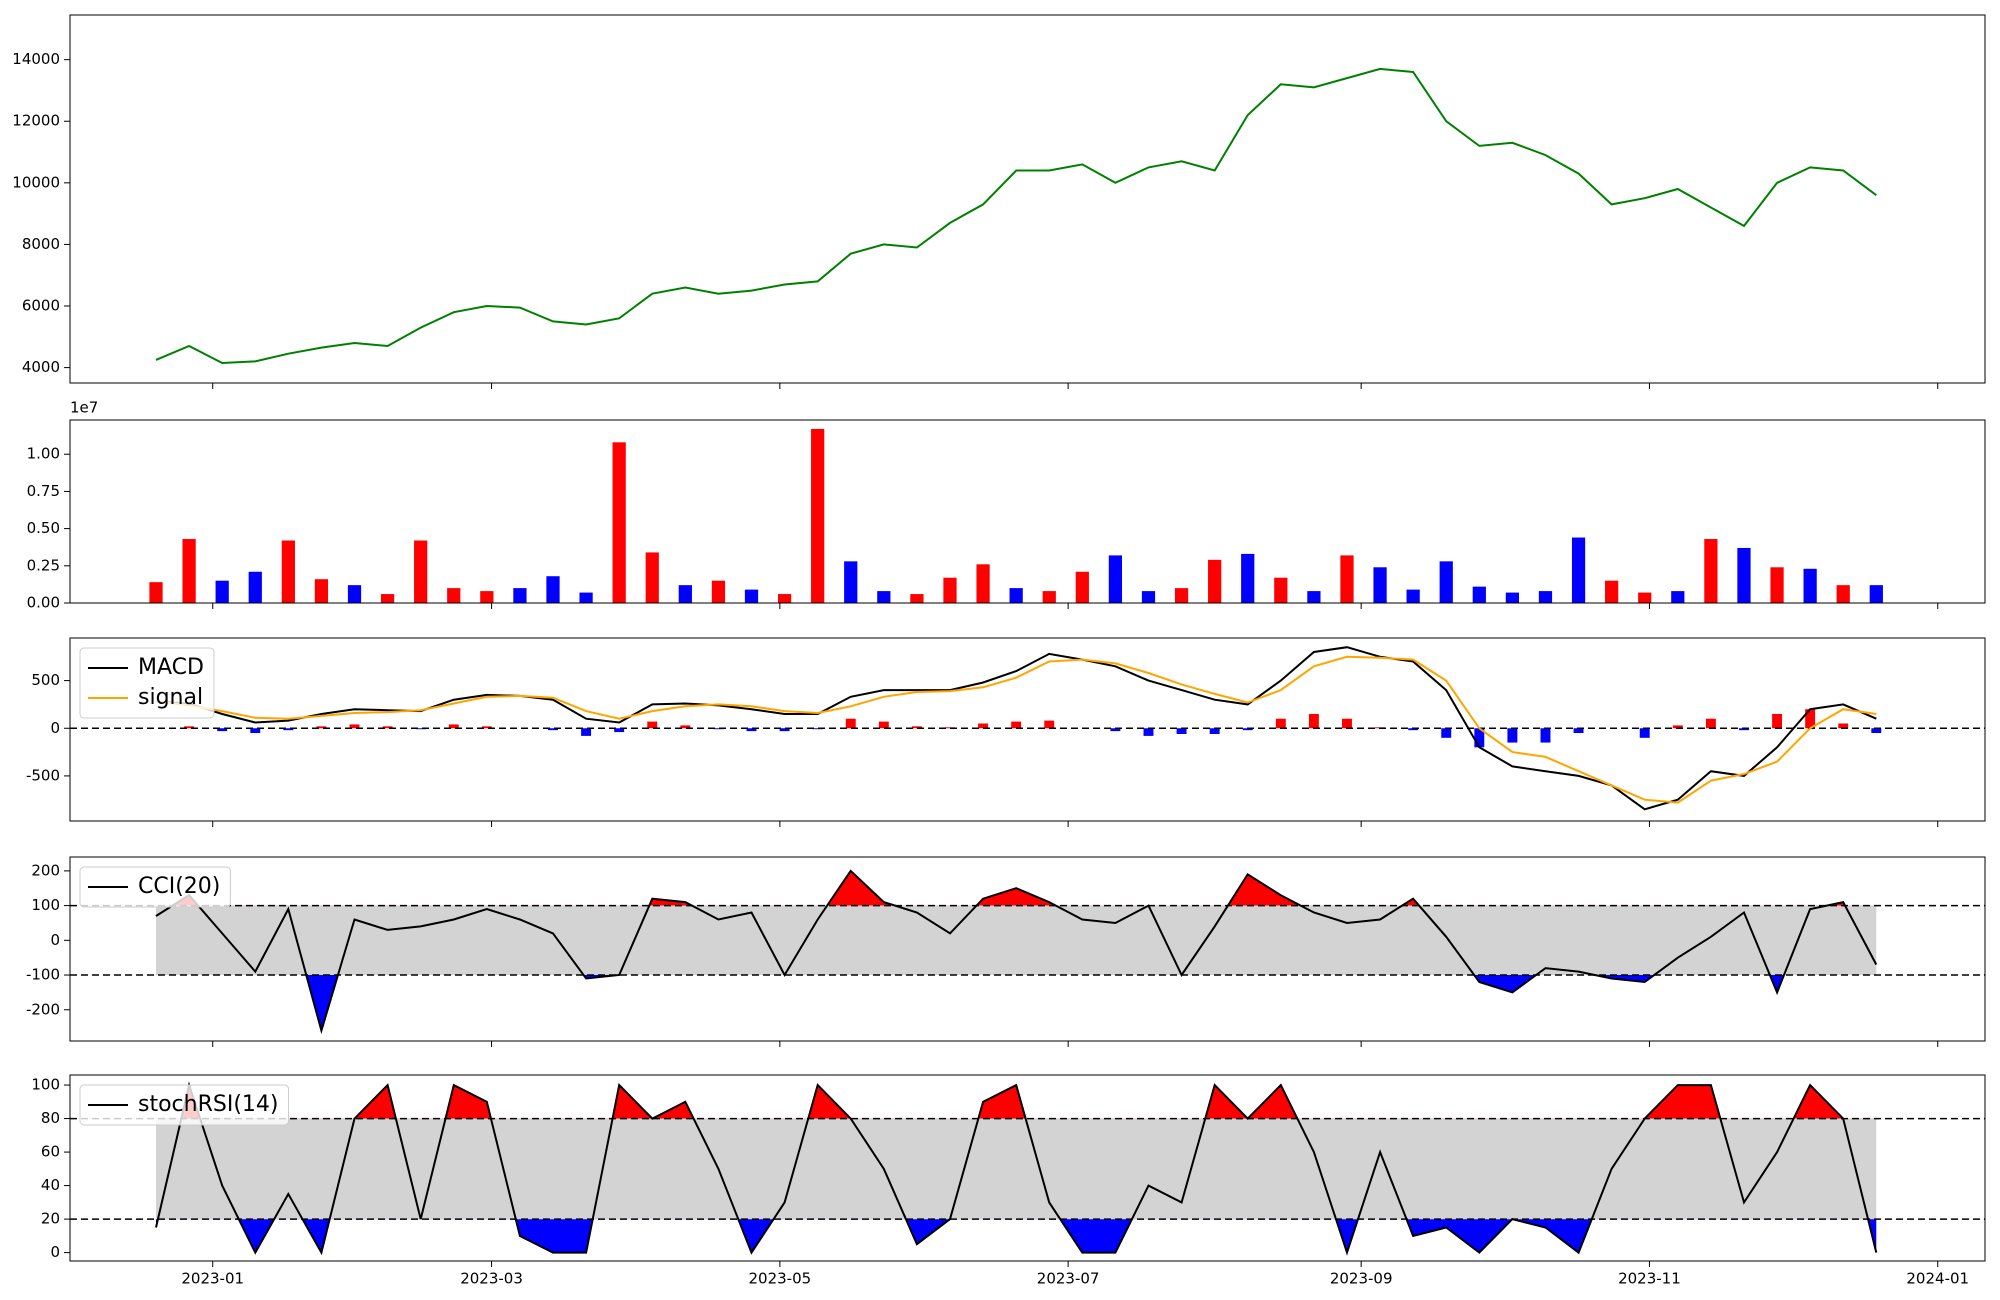 The height and width of the screenshot is (1300, 2000). What do you see at coordinates (171, 667) in the screenshot?
I see `legend-label: MACD` at bounding box center [171, 667].